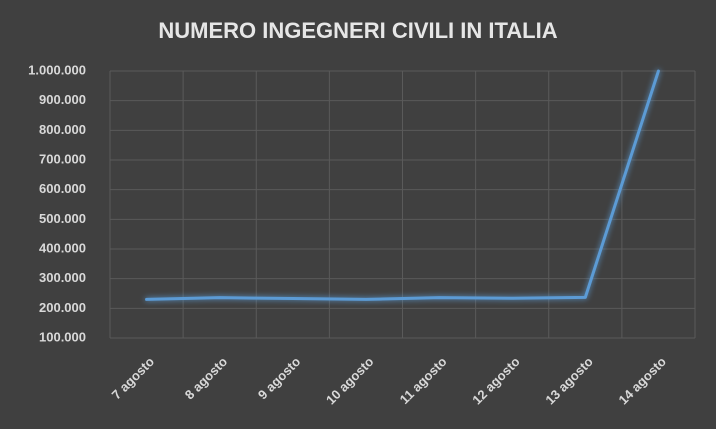 The image size is (716, 429). Describe the element at coordinates (62, 188) in the screenshot. I see `y-tick-label: 600.000` at that location.